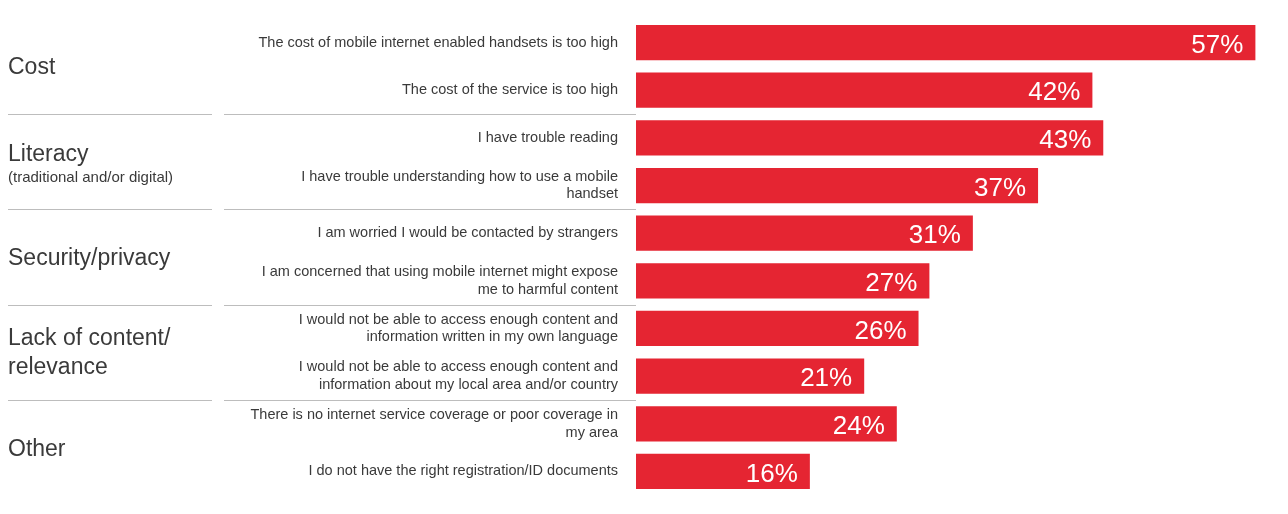 The image size is (1288, 514). What do you see at coordinates (459, 184) in the screenshot?
I see `y-tick-label: I have trouble understanding how to use a mobile handset` at bounding box center [459, 184].